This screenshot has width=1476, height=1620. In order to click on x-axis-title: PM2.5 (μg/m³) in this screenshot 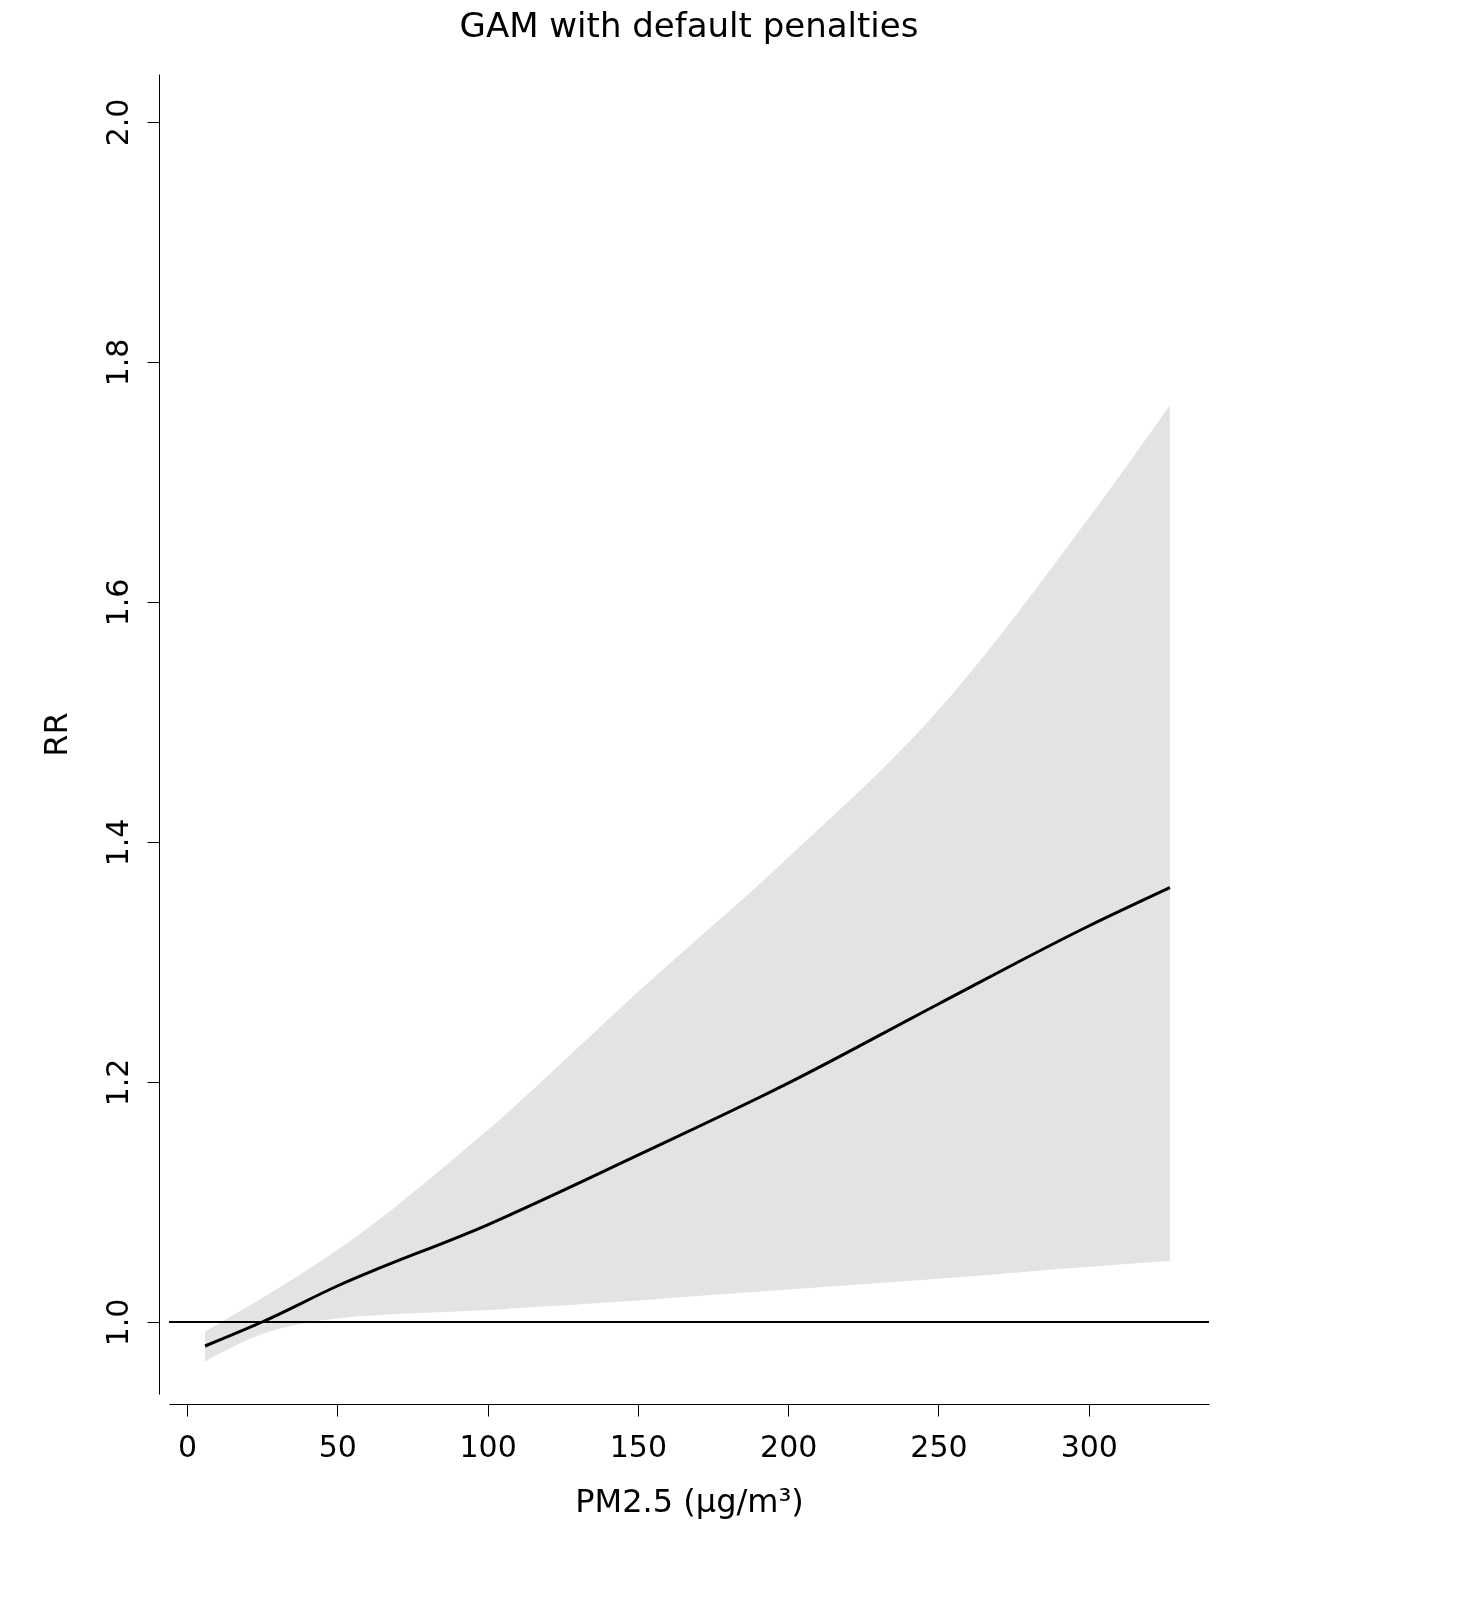, I will do `click(689, 1500)`.